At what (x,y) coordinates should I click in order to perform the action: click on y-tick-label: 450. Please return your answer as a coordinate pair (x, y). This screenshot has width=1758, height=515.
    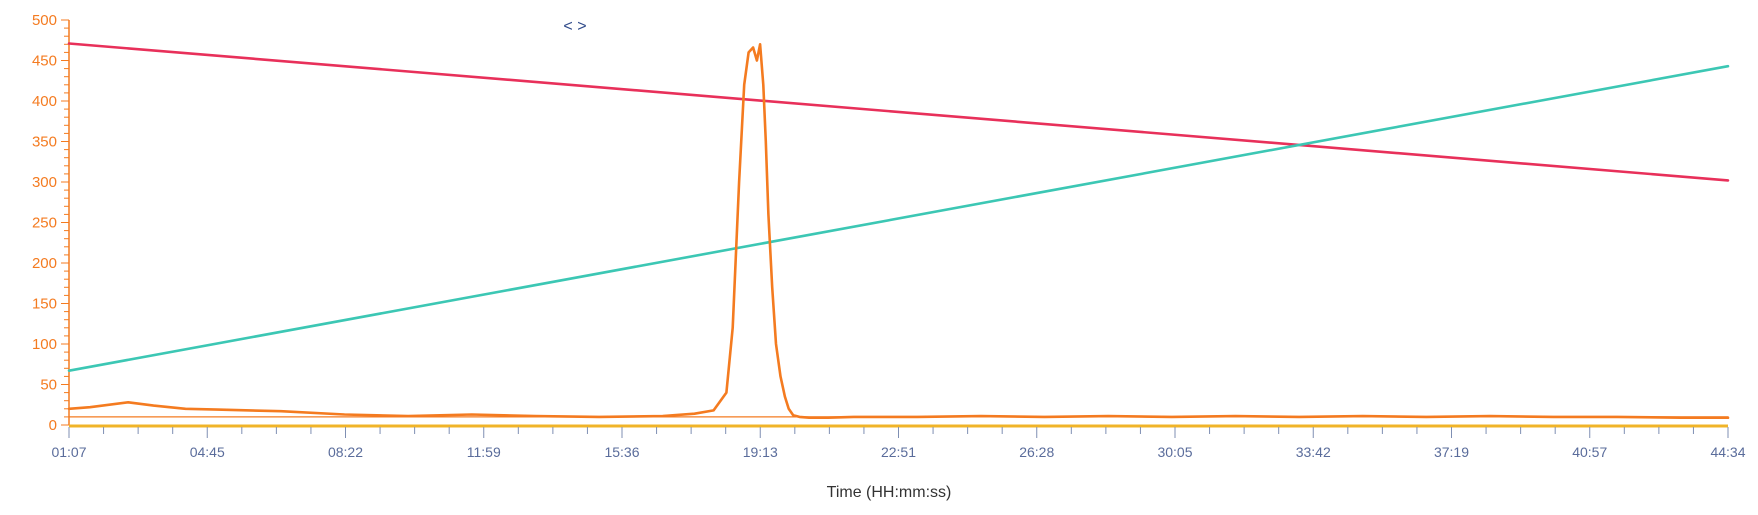
    Looking at the image, I should click on (44, 61).